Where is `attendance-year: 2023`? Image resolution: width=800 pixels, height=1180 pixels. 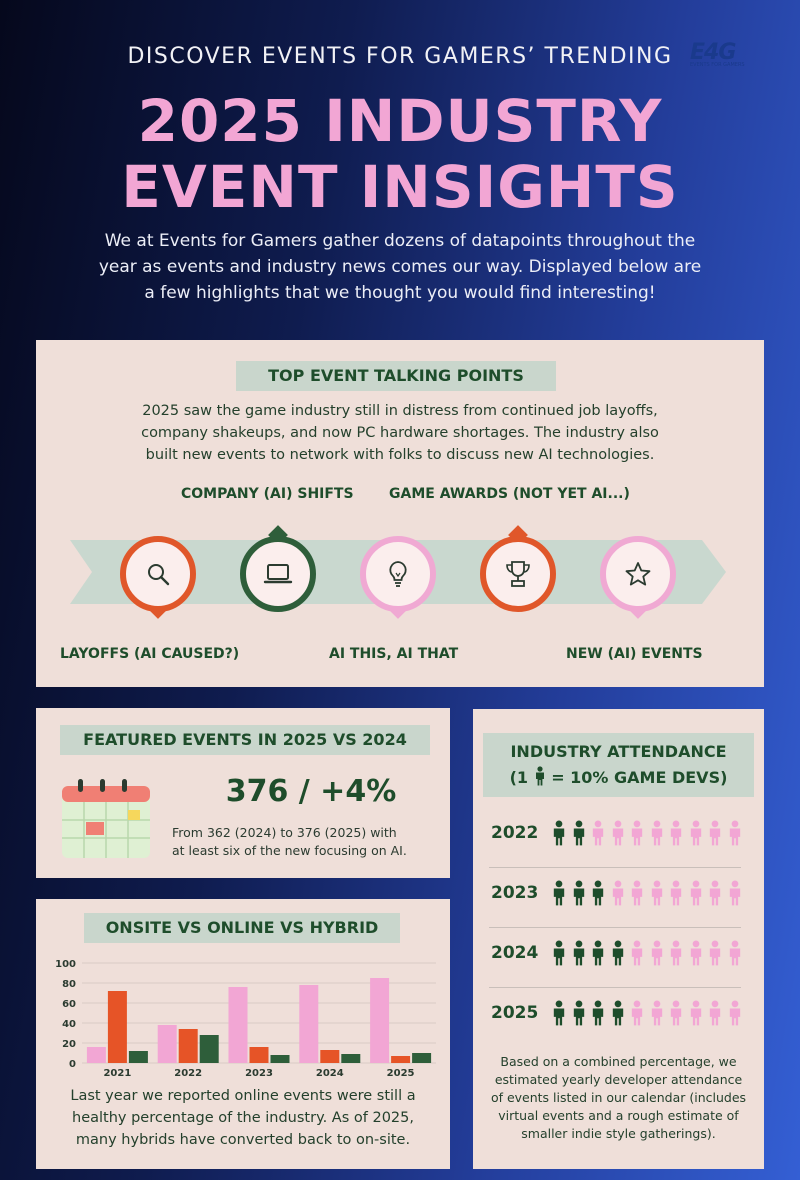 attendance-year: 2023 is located at coordinates (515, 893).